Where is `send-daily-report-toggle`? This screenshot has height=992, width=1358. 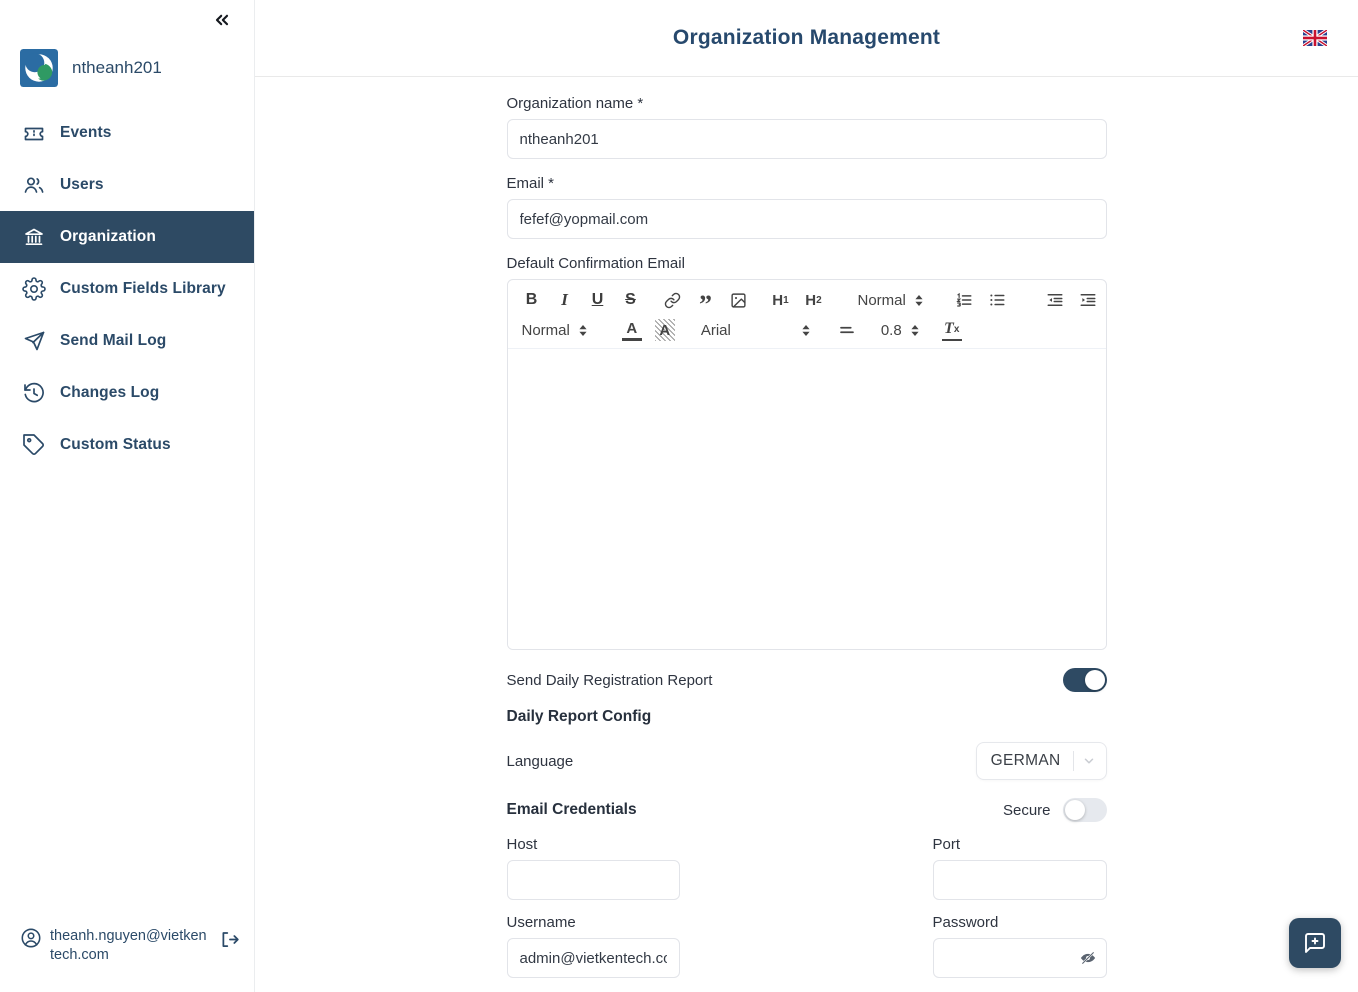
send-daily-report-toggle is located at coordinates (1084, 680).